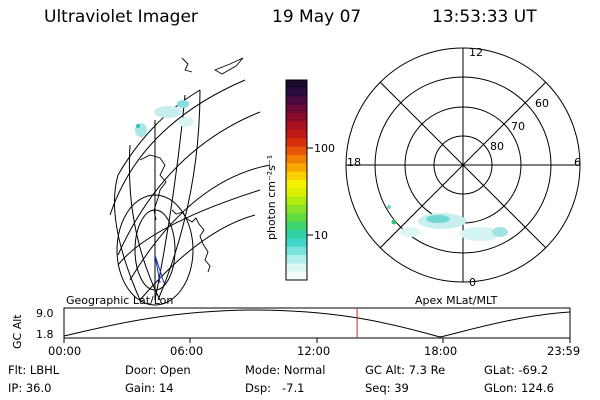 The height and width of the screenshot is (400, 600). I want to click on mlat-label-80: 80, so click(497, 146).